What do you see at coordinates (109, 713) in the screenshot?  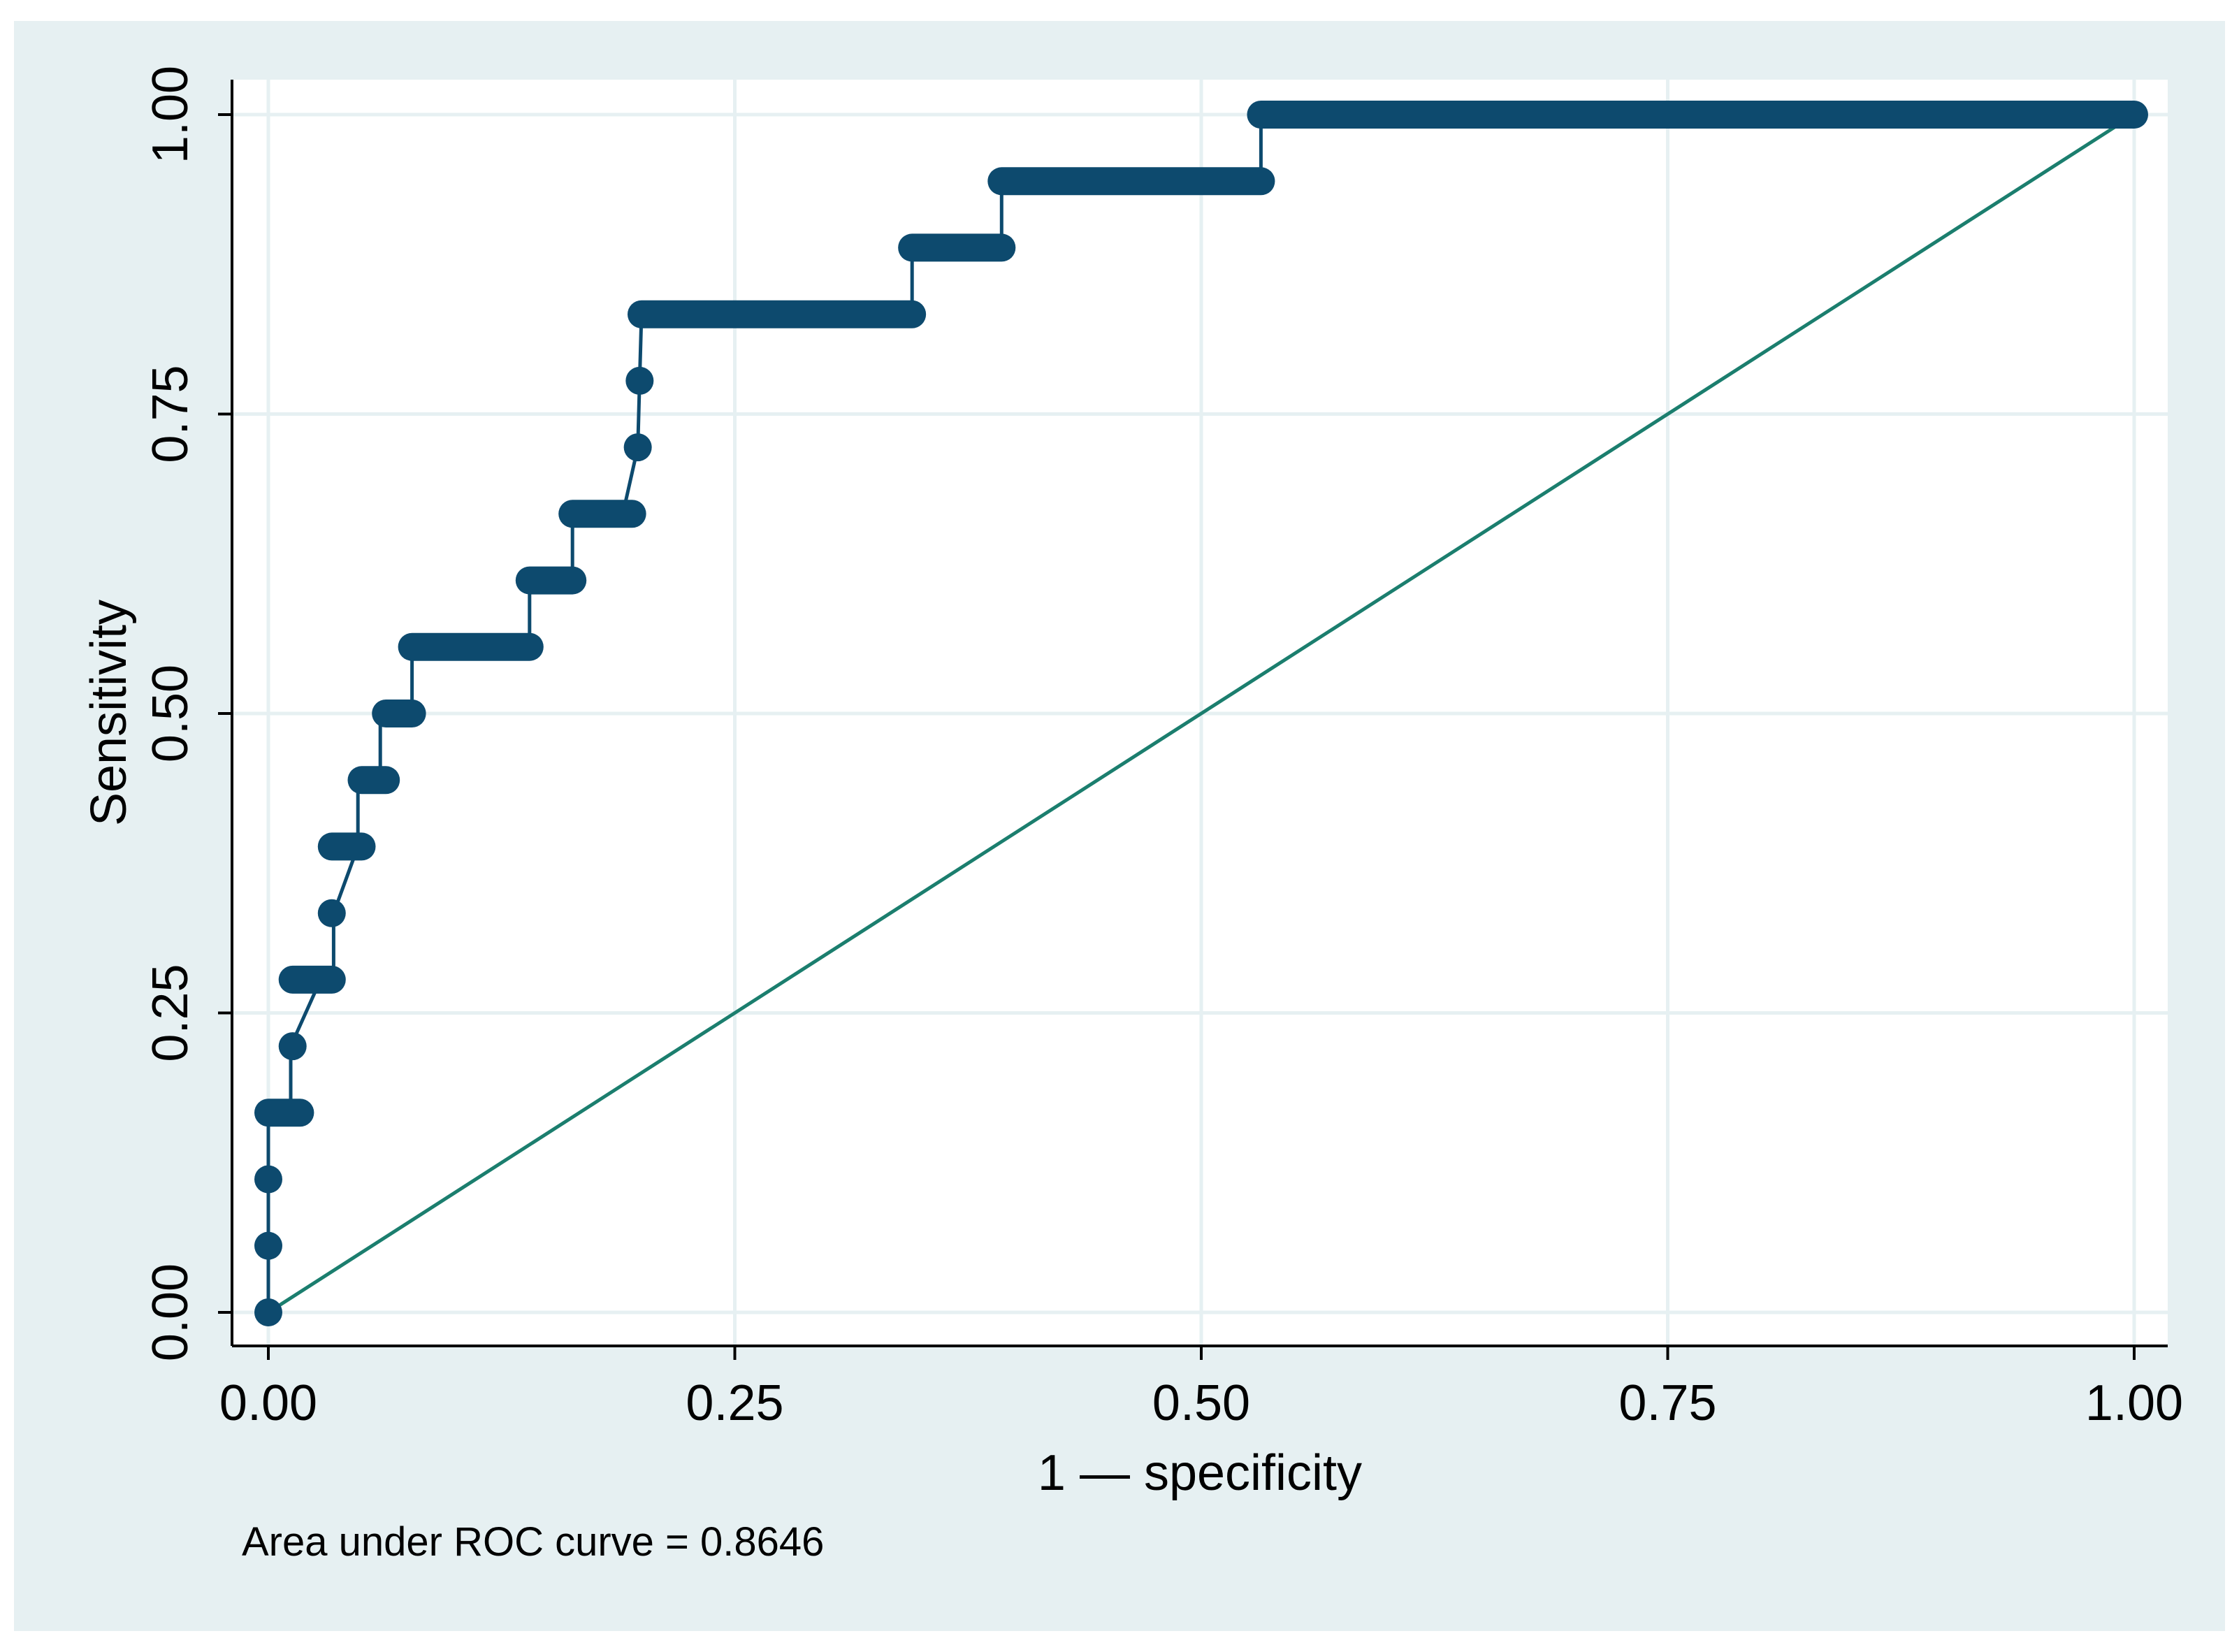 I see `y-axis-title: Sensitivity` at bounding box center [109, 713].